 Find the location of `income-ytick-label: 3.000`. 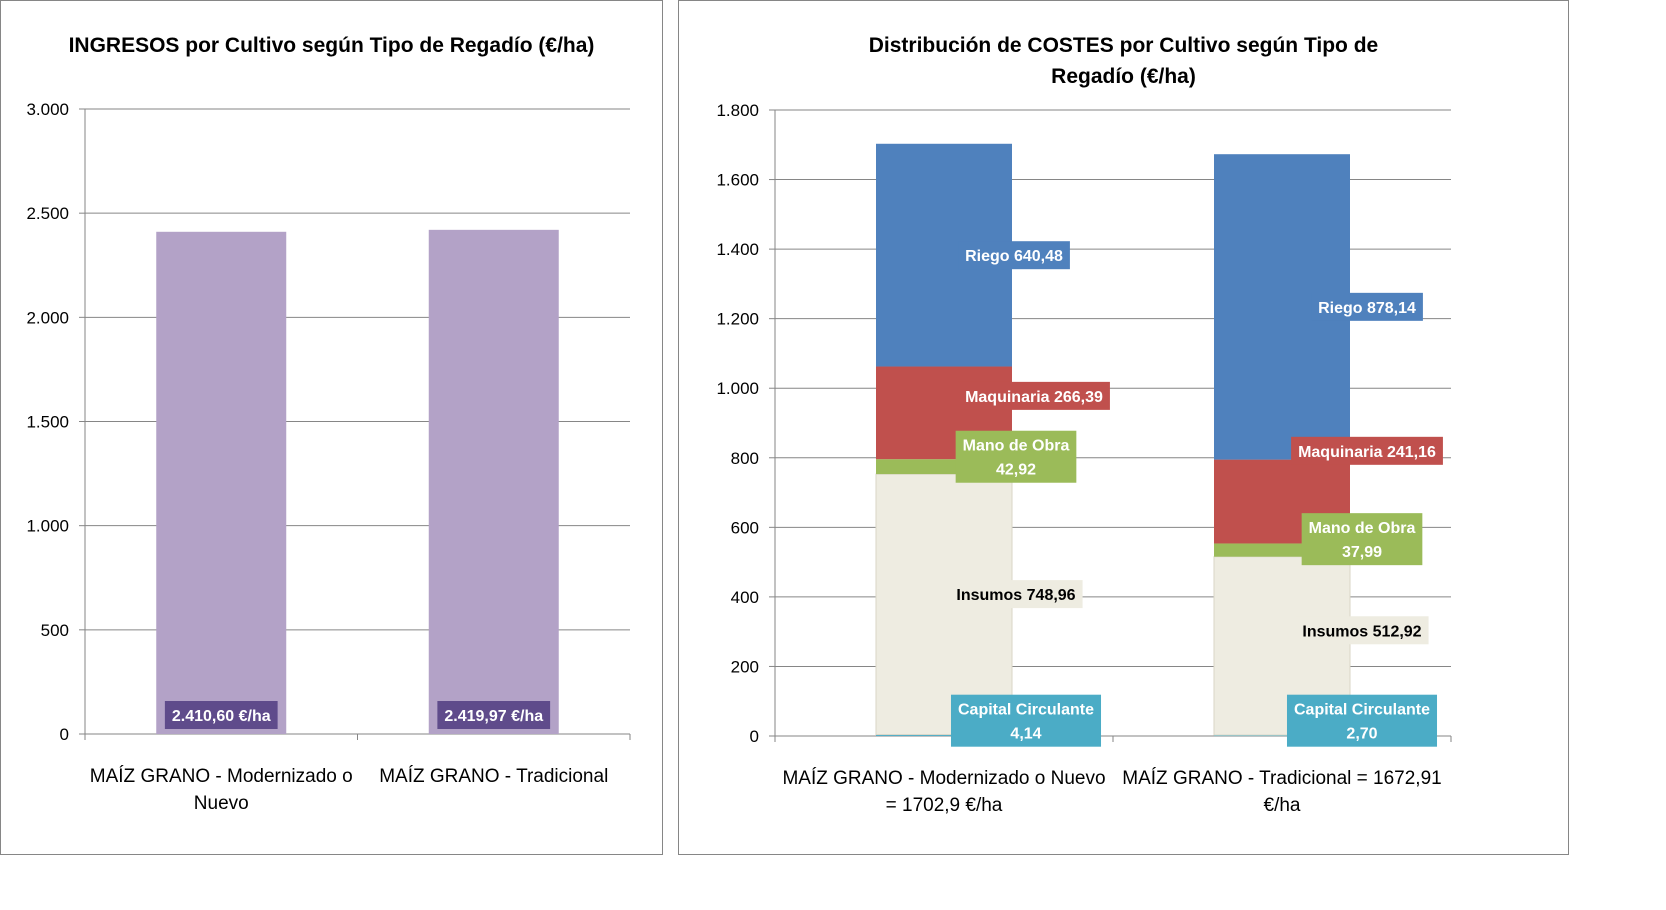

income-ytick-label: 3.000 is located at coordinates (47, 109).